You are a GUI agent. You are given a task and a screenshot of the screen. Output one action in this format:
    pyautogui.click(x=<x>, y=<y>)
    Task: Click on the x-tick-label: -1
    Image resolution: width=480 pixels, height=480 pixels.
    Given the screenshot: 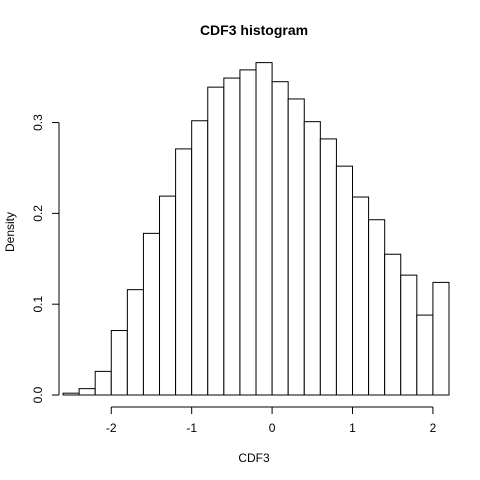 What is the action you would take?
    pyautogui.click(x=191, y=428)
    